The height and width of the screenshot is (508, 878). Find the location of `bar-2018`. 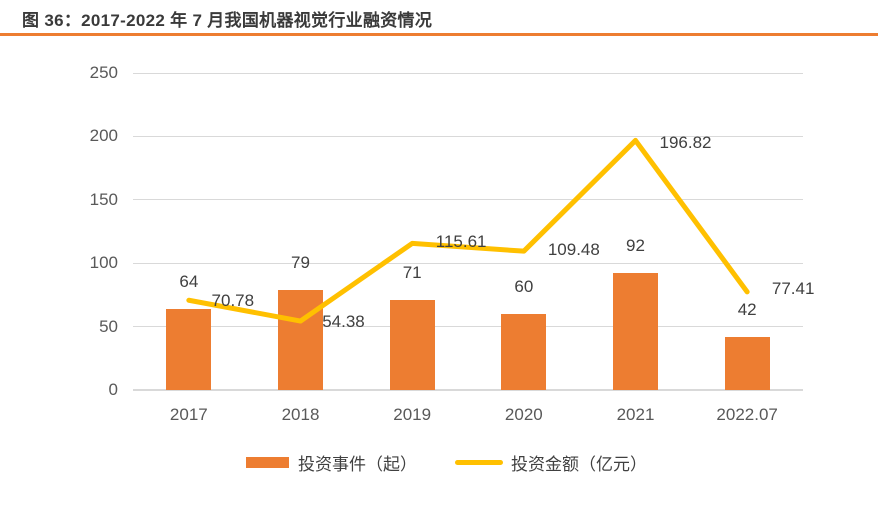

bar-2018 is located at coordinates (300, 339).